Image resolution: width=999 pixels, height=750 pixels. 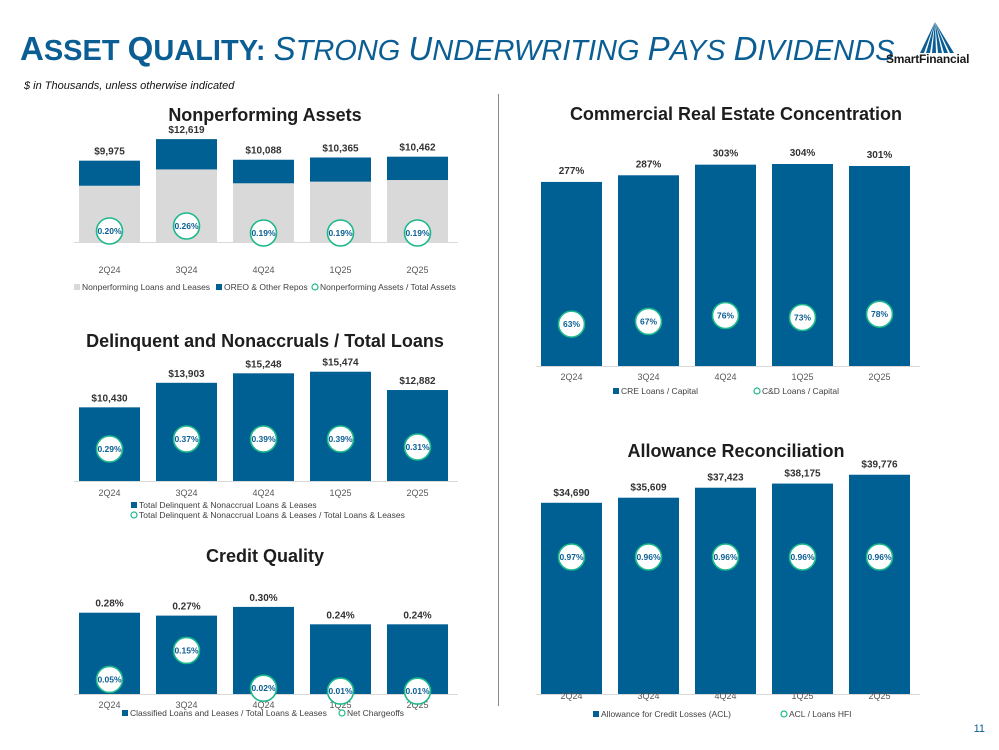 I want to click on acl-legend-marker, so click(x=784, y=714).